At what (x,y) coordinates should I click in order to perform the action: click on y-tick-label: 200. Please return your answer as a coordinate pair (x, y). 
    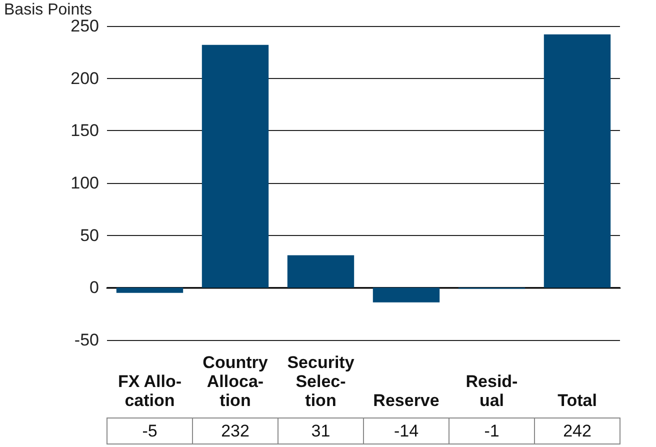
    Looking at the image, I should click on (84, 78).